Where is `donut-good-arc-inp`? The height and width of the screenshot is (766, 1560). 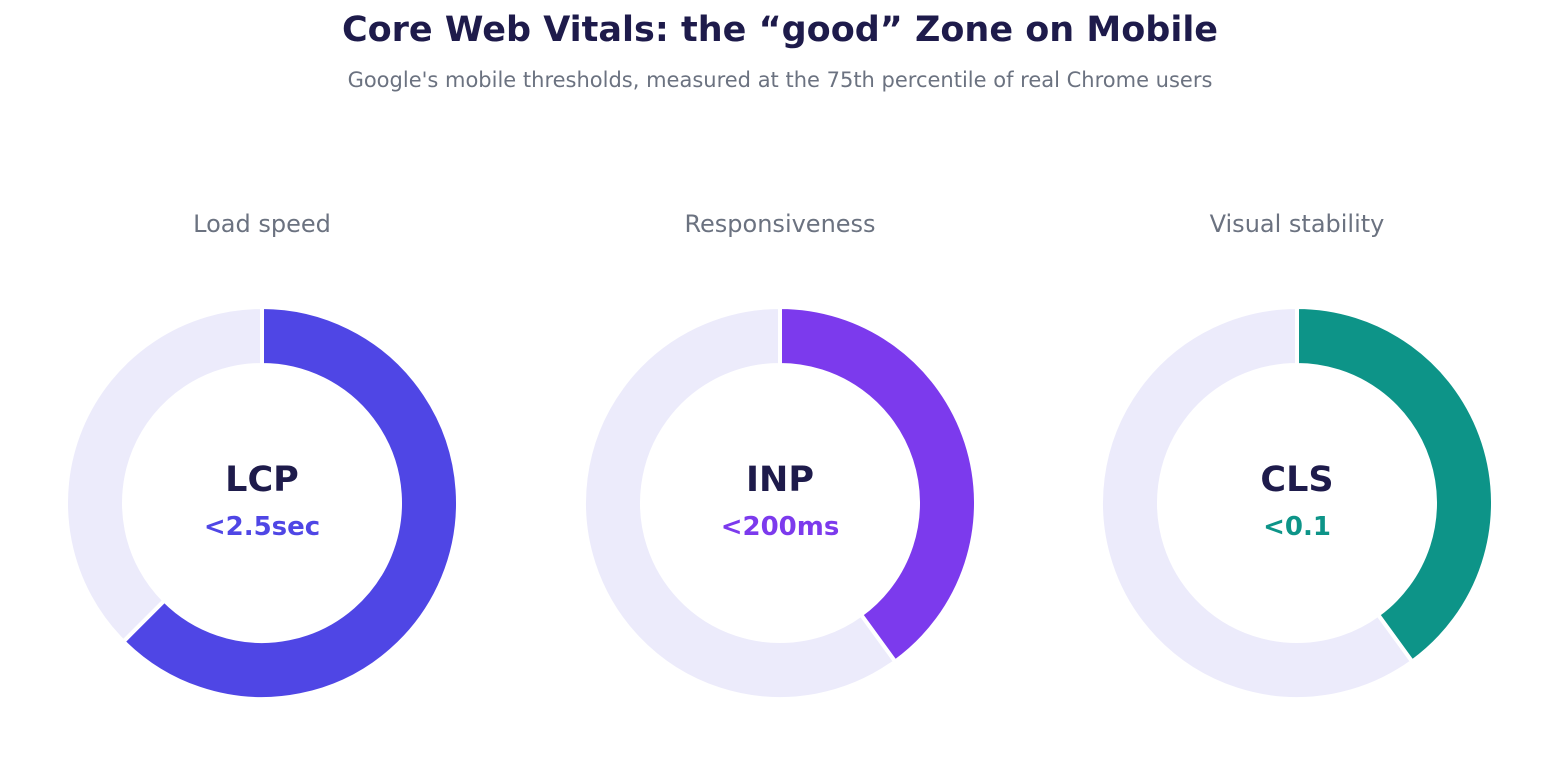 donut-good-arc-inp is located at coordinates (878, 484).